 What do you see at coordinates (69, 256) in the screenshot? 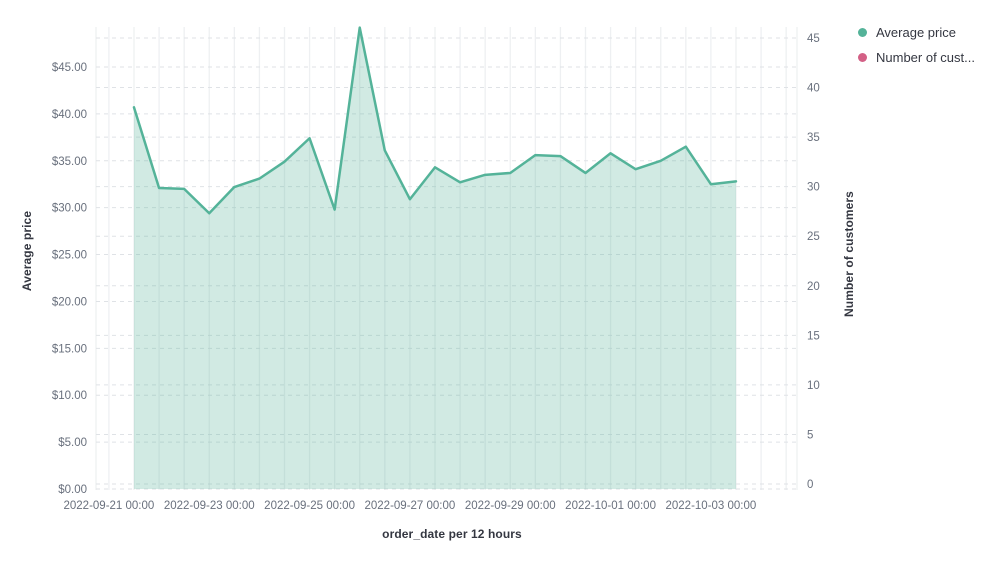
I see `left-y-tick-label: $25.00` at bounding box center [69, 256].